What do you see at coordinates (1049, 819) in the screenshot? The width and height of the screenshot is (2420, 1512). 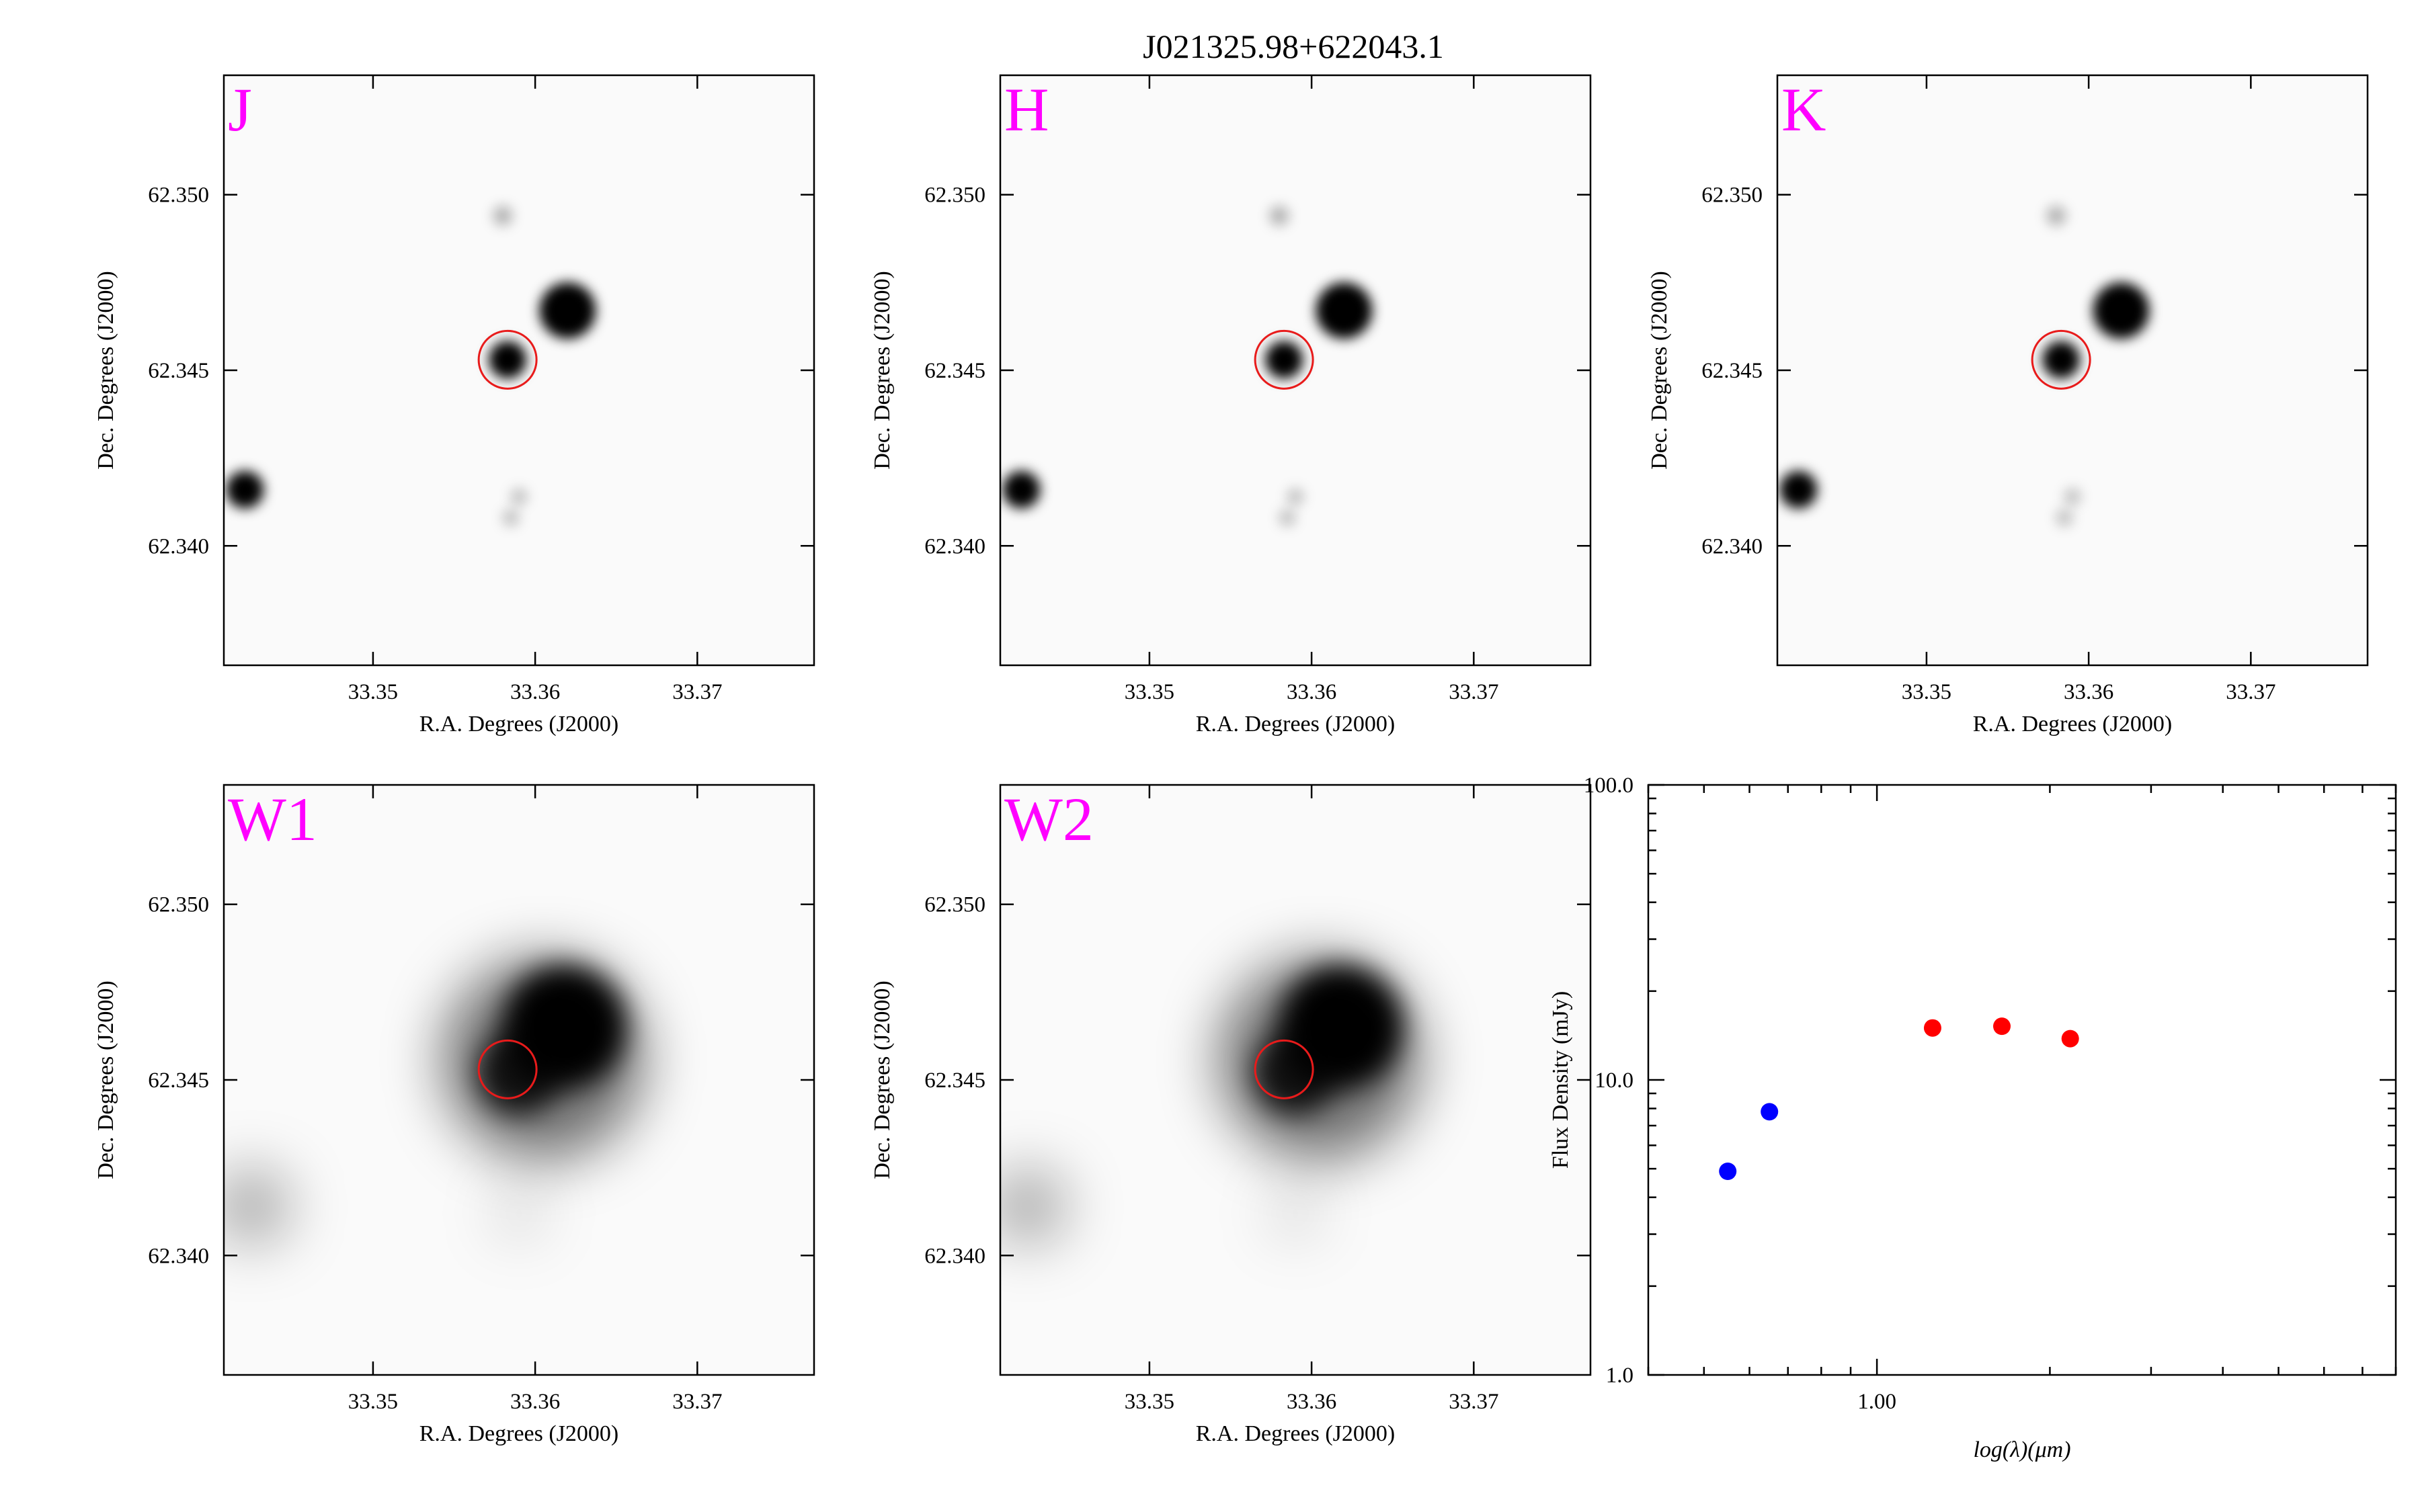 I see `band-label: W2` at bounding box center [1049, 819].